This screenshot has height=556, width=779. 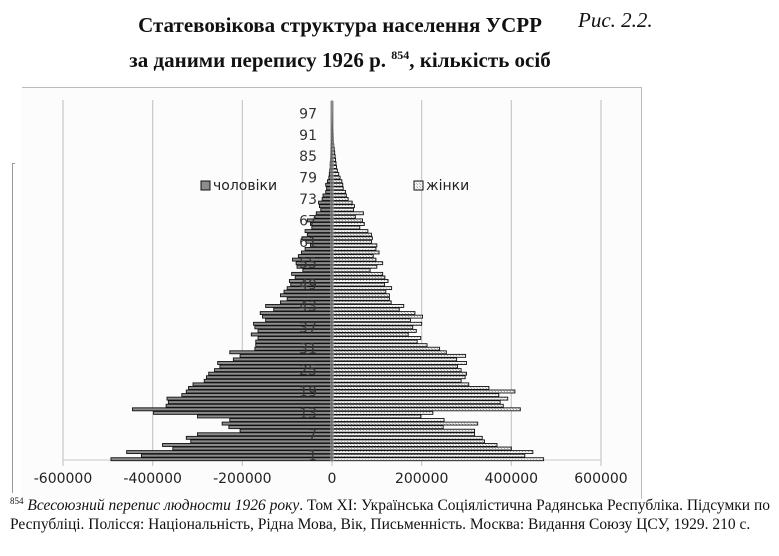 What do you see at coordinates (258, 60) in the screenshot?
I see `title-line-2-text: за даними перепису 1926 р.` at bounding box center [258, 60].